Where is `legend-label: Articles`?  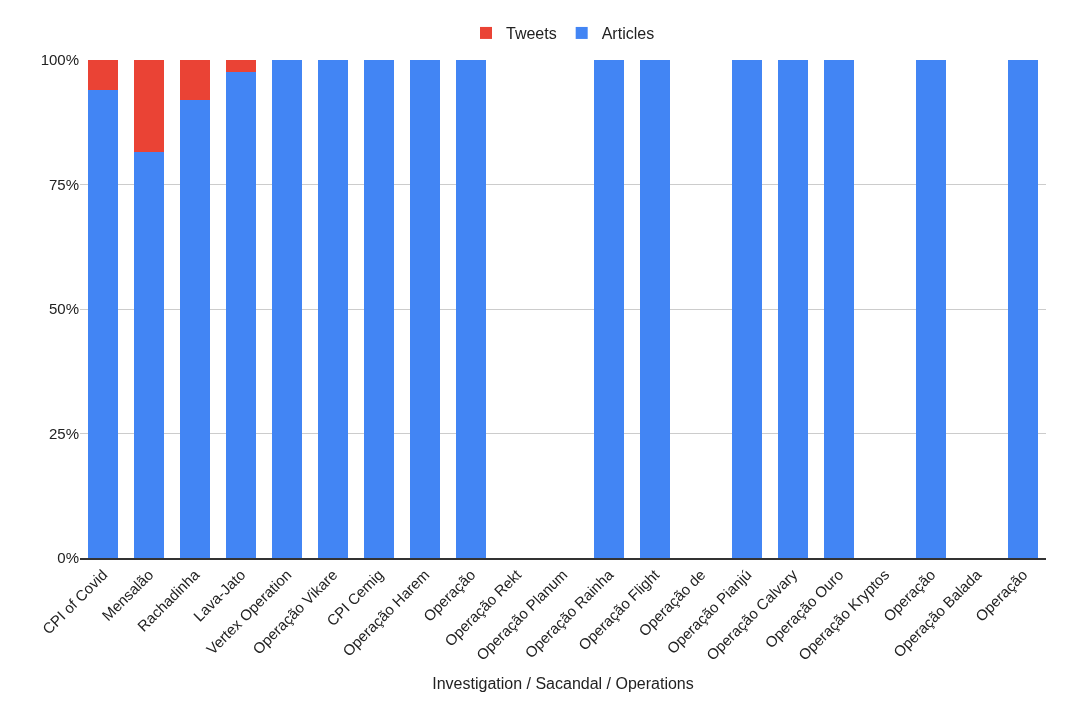 legend-label: Articles is located at coordinates (628, 34).